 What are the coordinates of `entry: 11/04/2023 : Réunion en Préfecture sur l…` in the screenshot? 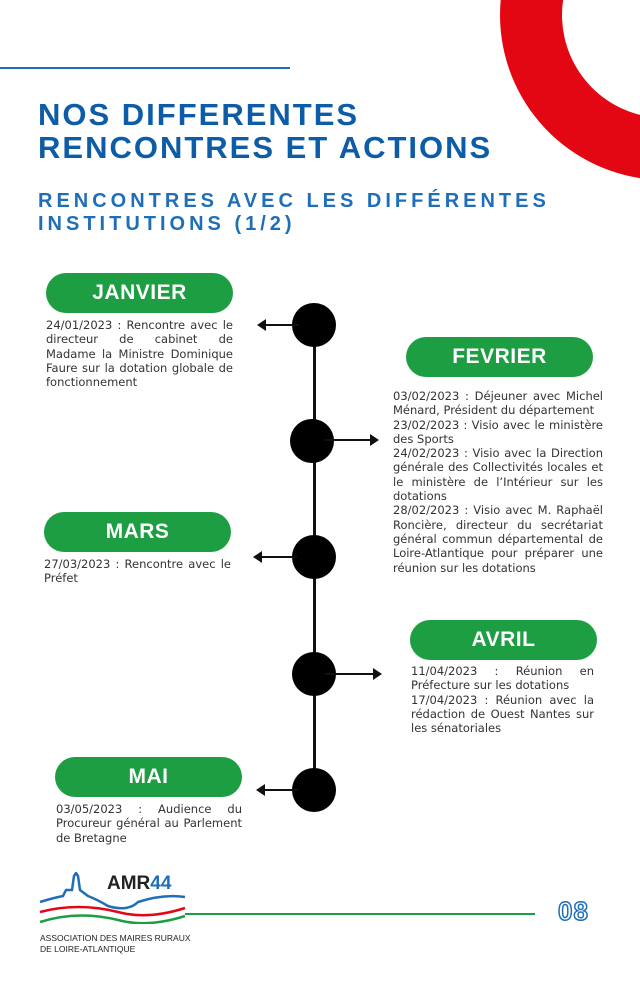 It's located at (502, 678).